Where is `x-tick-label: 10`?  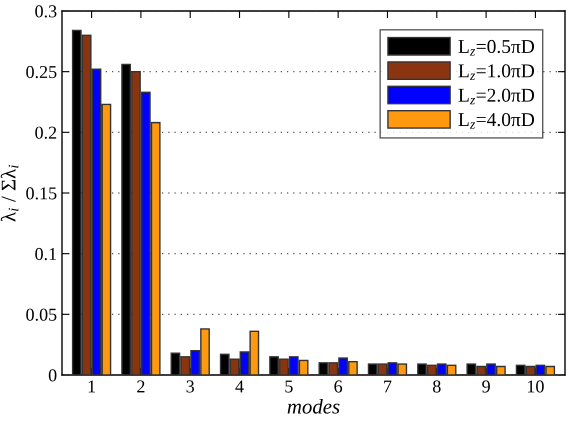 x-tick-label: 10 is located at coordinates (536, 386).